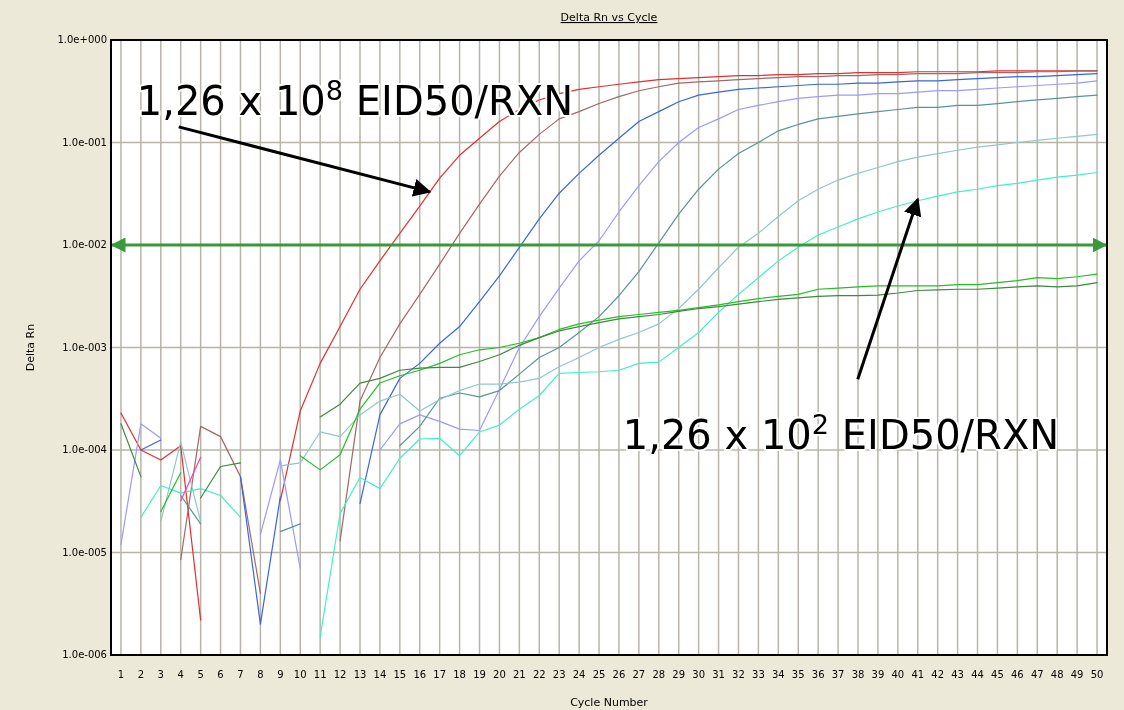  I want to click on y-tick-label: 1.0e-004, so click(84, 449).